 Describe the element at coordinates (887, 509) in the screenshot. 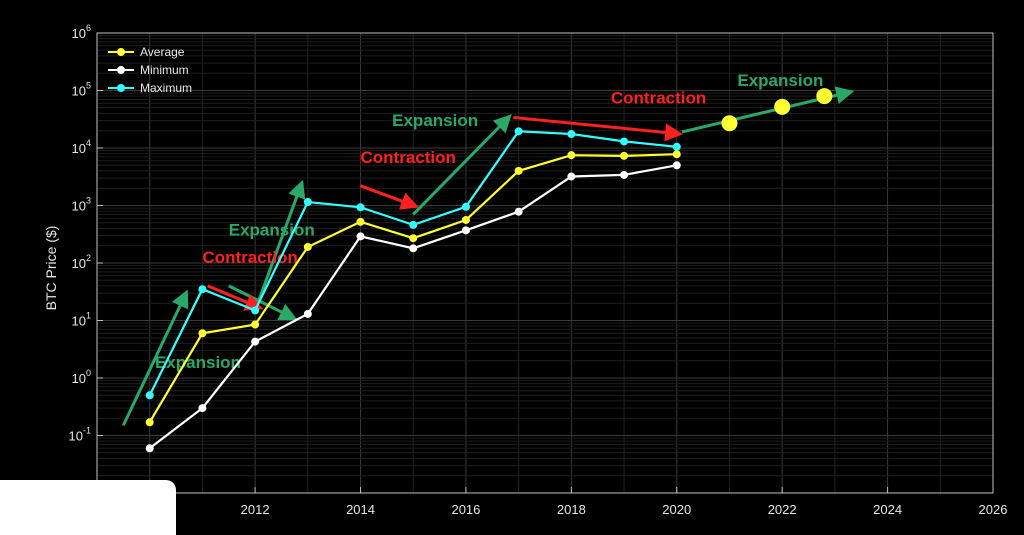

I see `x-tick-label: 2024` at that location.